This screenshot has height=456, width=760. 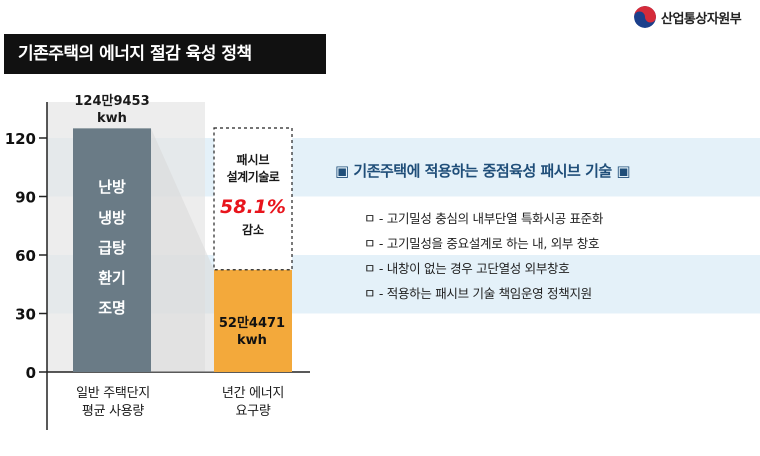 What do you see at coordinates (645, 17) in the screenshot?
I see `taegeuk-icon` at bounding box center [645, 17].